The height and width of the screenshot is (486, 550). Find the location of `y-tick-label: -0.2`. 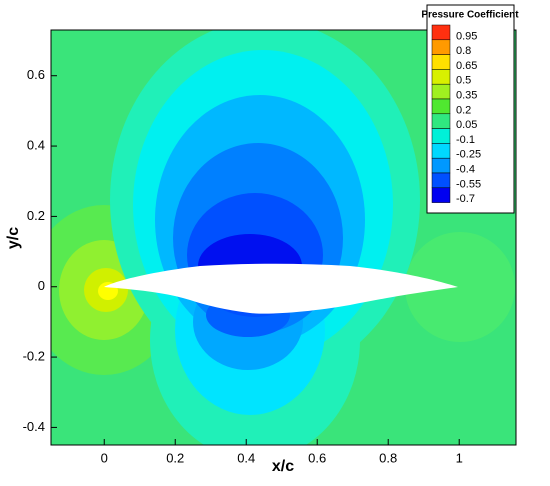

y-tick-label: -0.2 is located at coordinates (34, 356).